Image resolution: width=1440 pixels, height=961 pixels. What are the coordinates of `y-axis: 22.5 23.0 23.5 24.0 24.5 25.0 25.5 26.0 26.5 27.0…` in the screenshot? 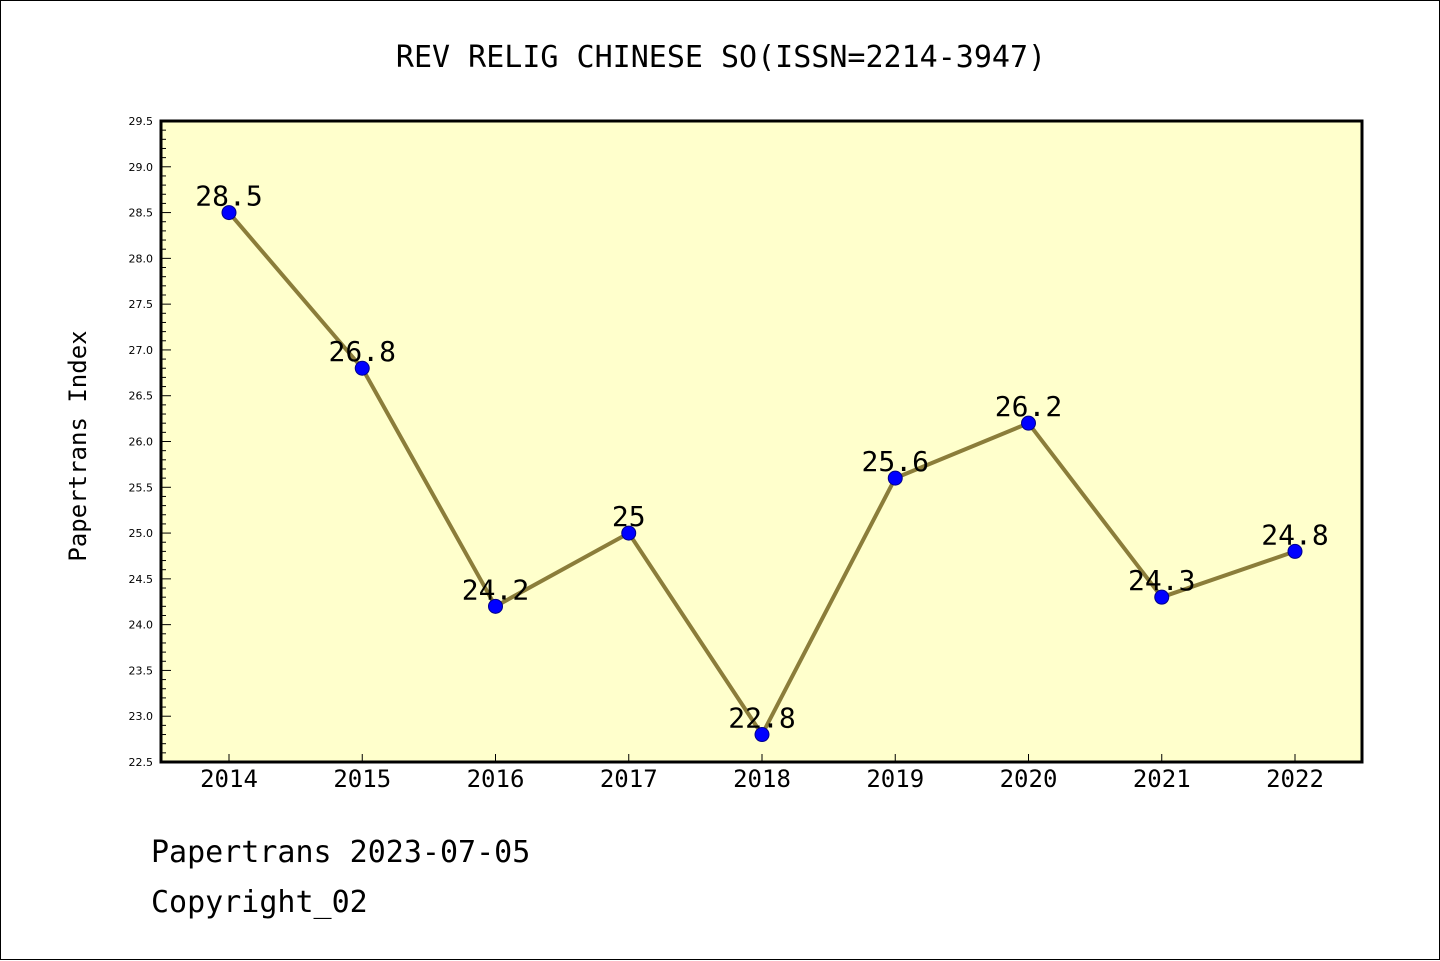 It's located at (150, 442).